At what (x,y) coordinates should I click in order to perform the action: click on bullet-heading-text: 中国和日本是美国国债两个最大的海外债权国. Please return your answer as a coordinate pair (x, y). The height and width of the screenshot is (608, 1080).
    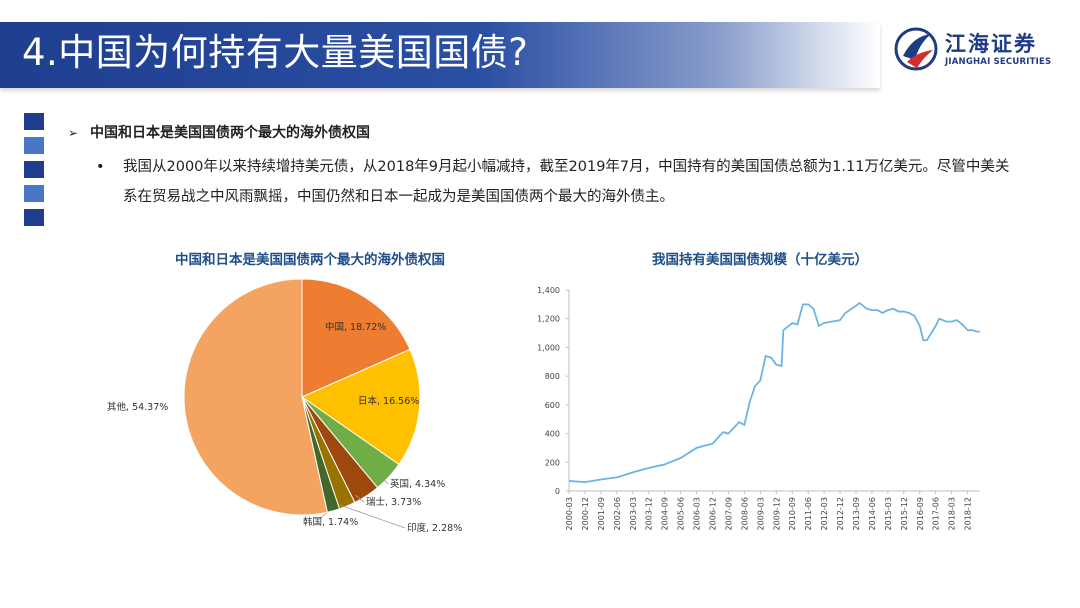
    Looking at the image, I should click on (230, 133).